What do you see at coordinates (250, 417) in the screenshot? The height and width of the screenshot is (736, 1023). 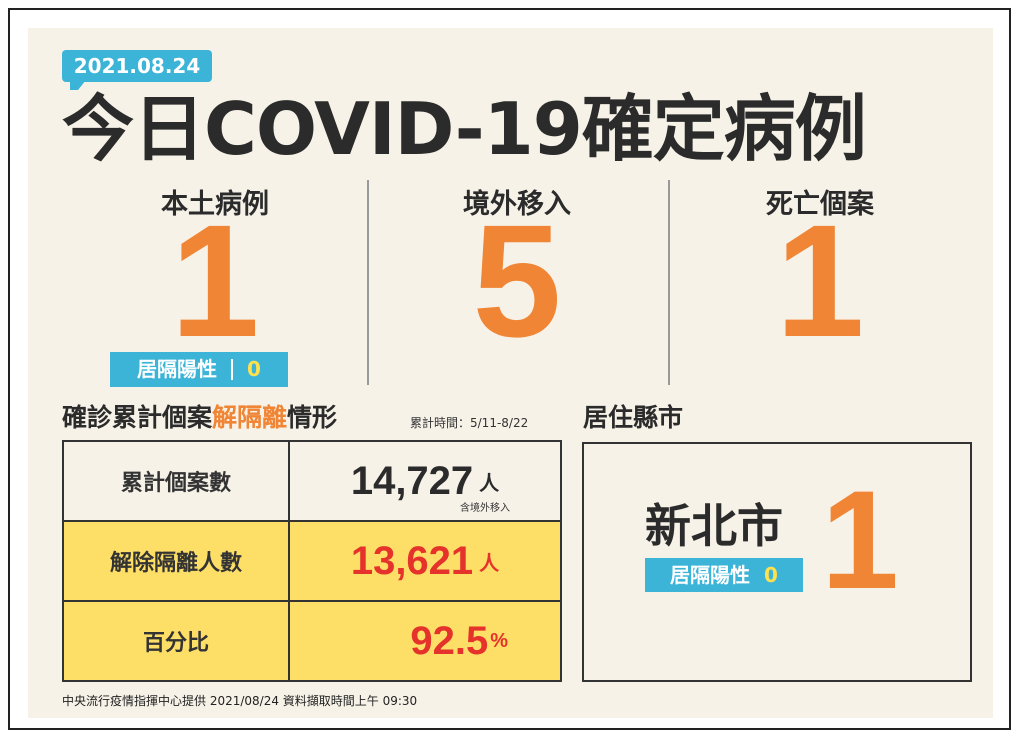 I see `heading-highlight: 解隔離` at bounding box center [250, 417].